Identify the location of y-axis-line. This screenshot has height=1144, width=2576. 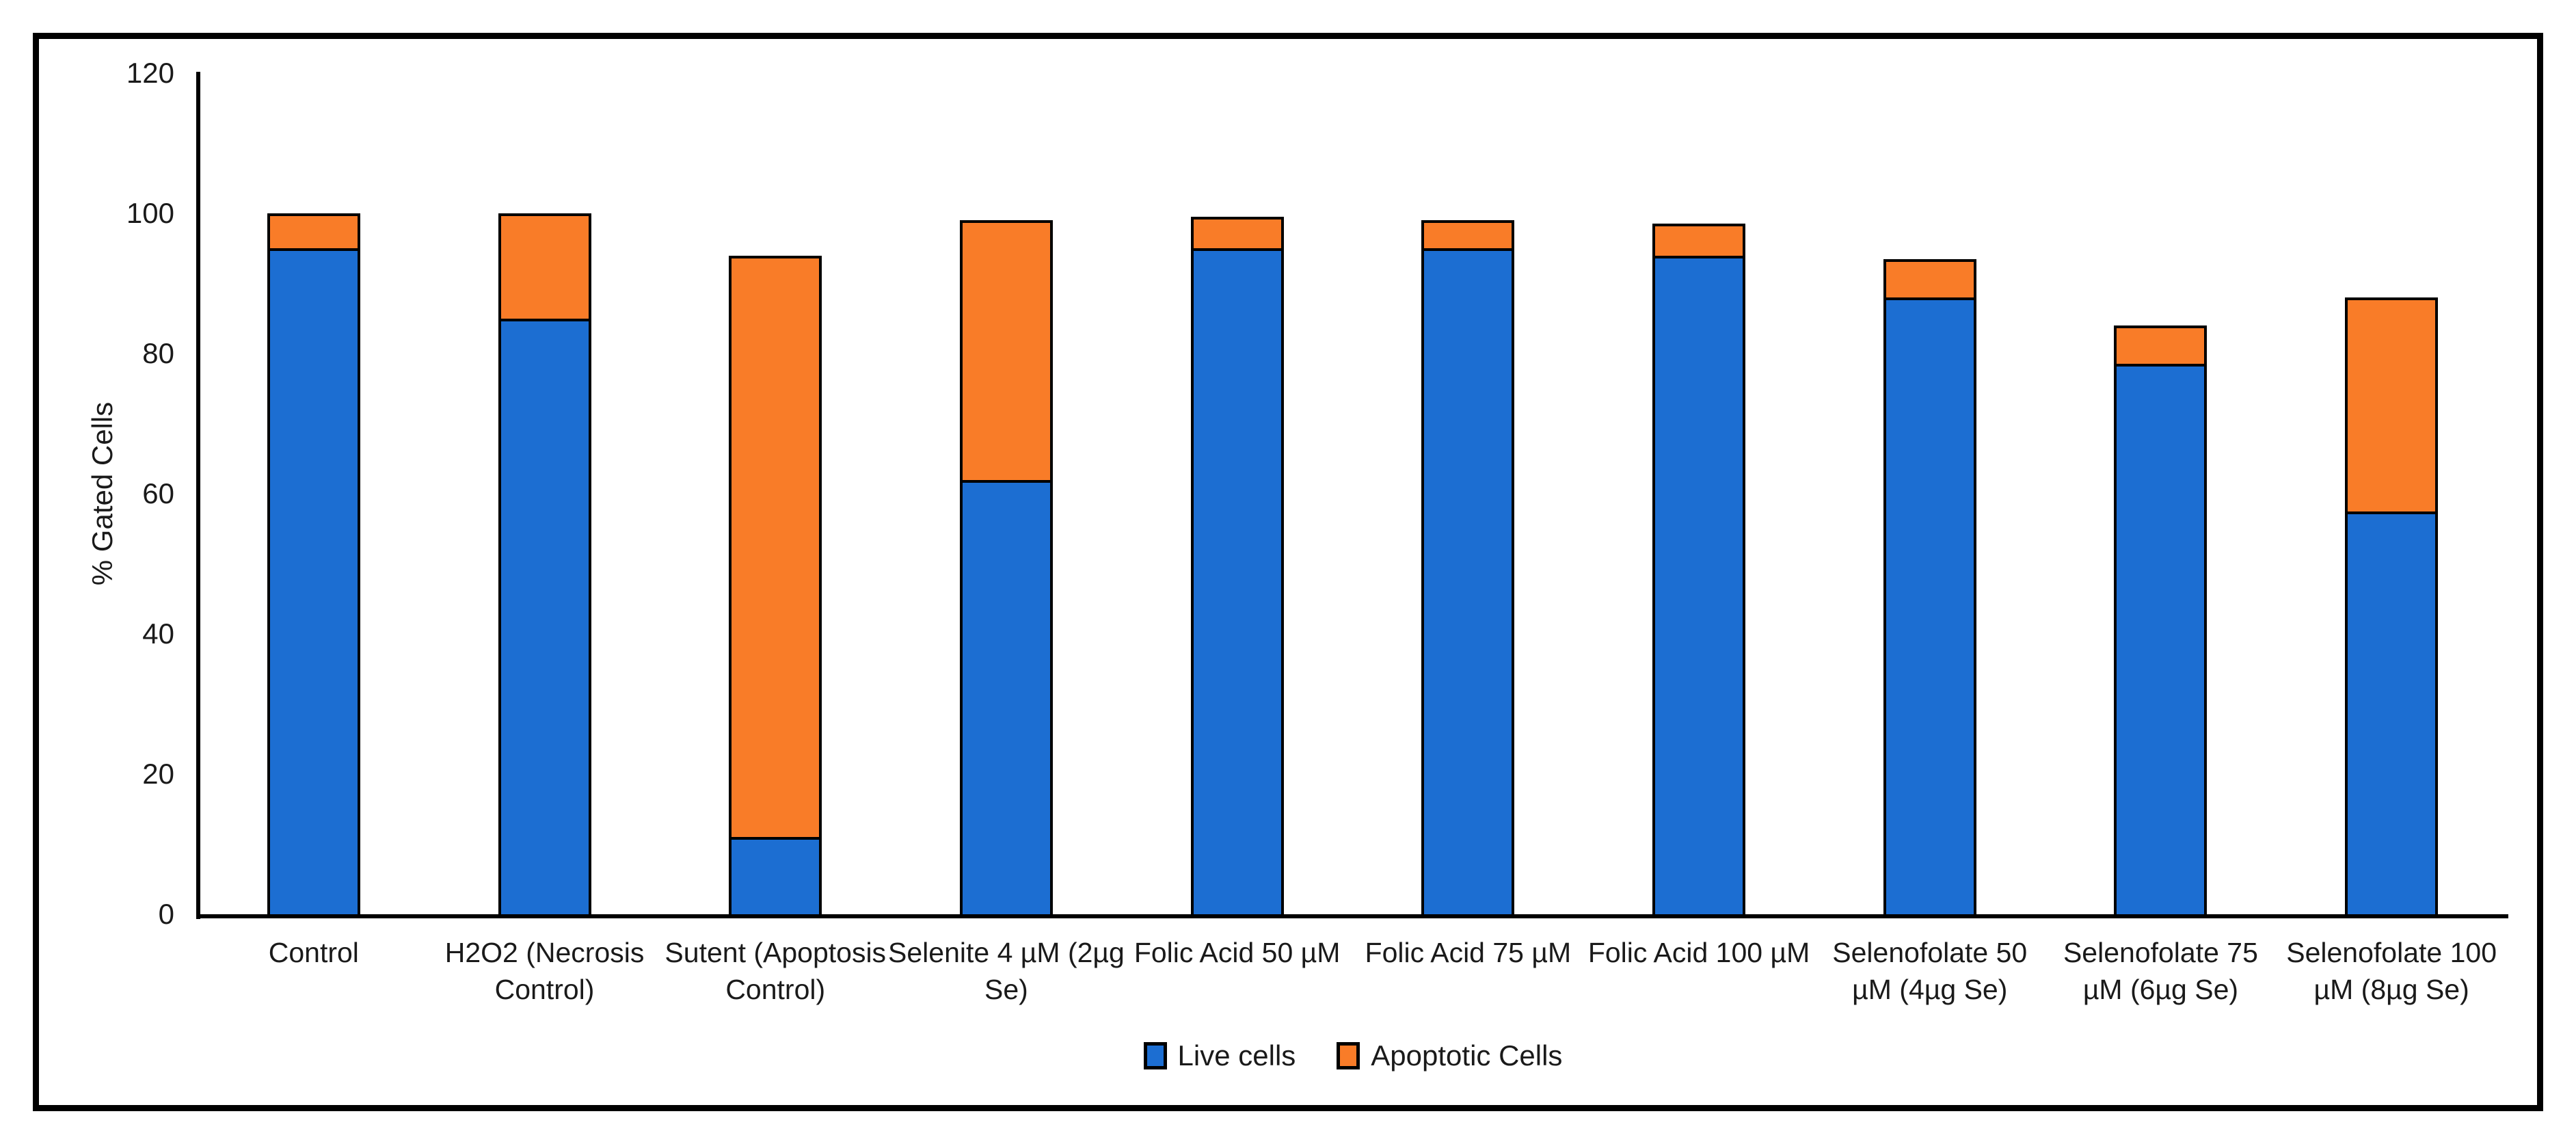
(198, 495).